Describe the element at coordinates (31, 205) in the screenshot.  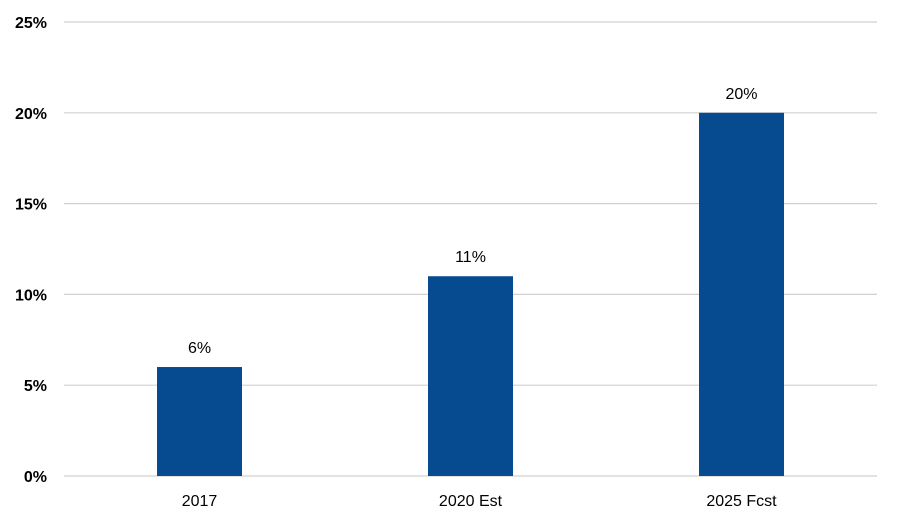
I see `y-tick-label: 15%` at that location.